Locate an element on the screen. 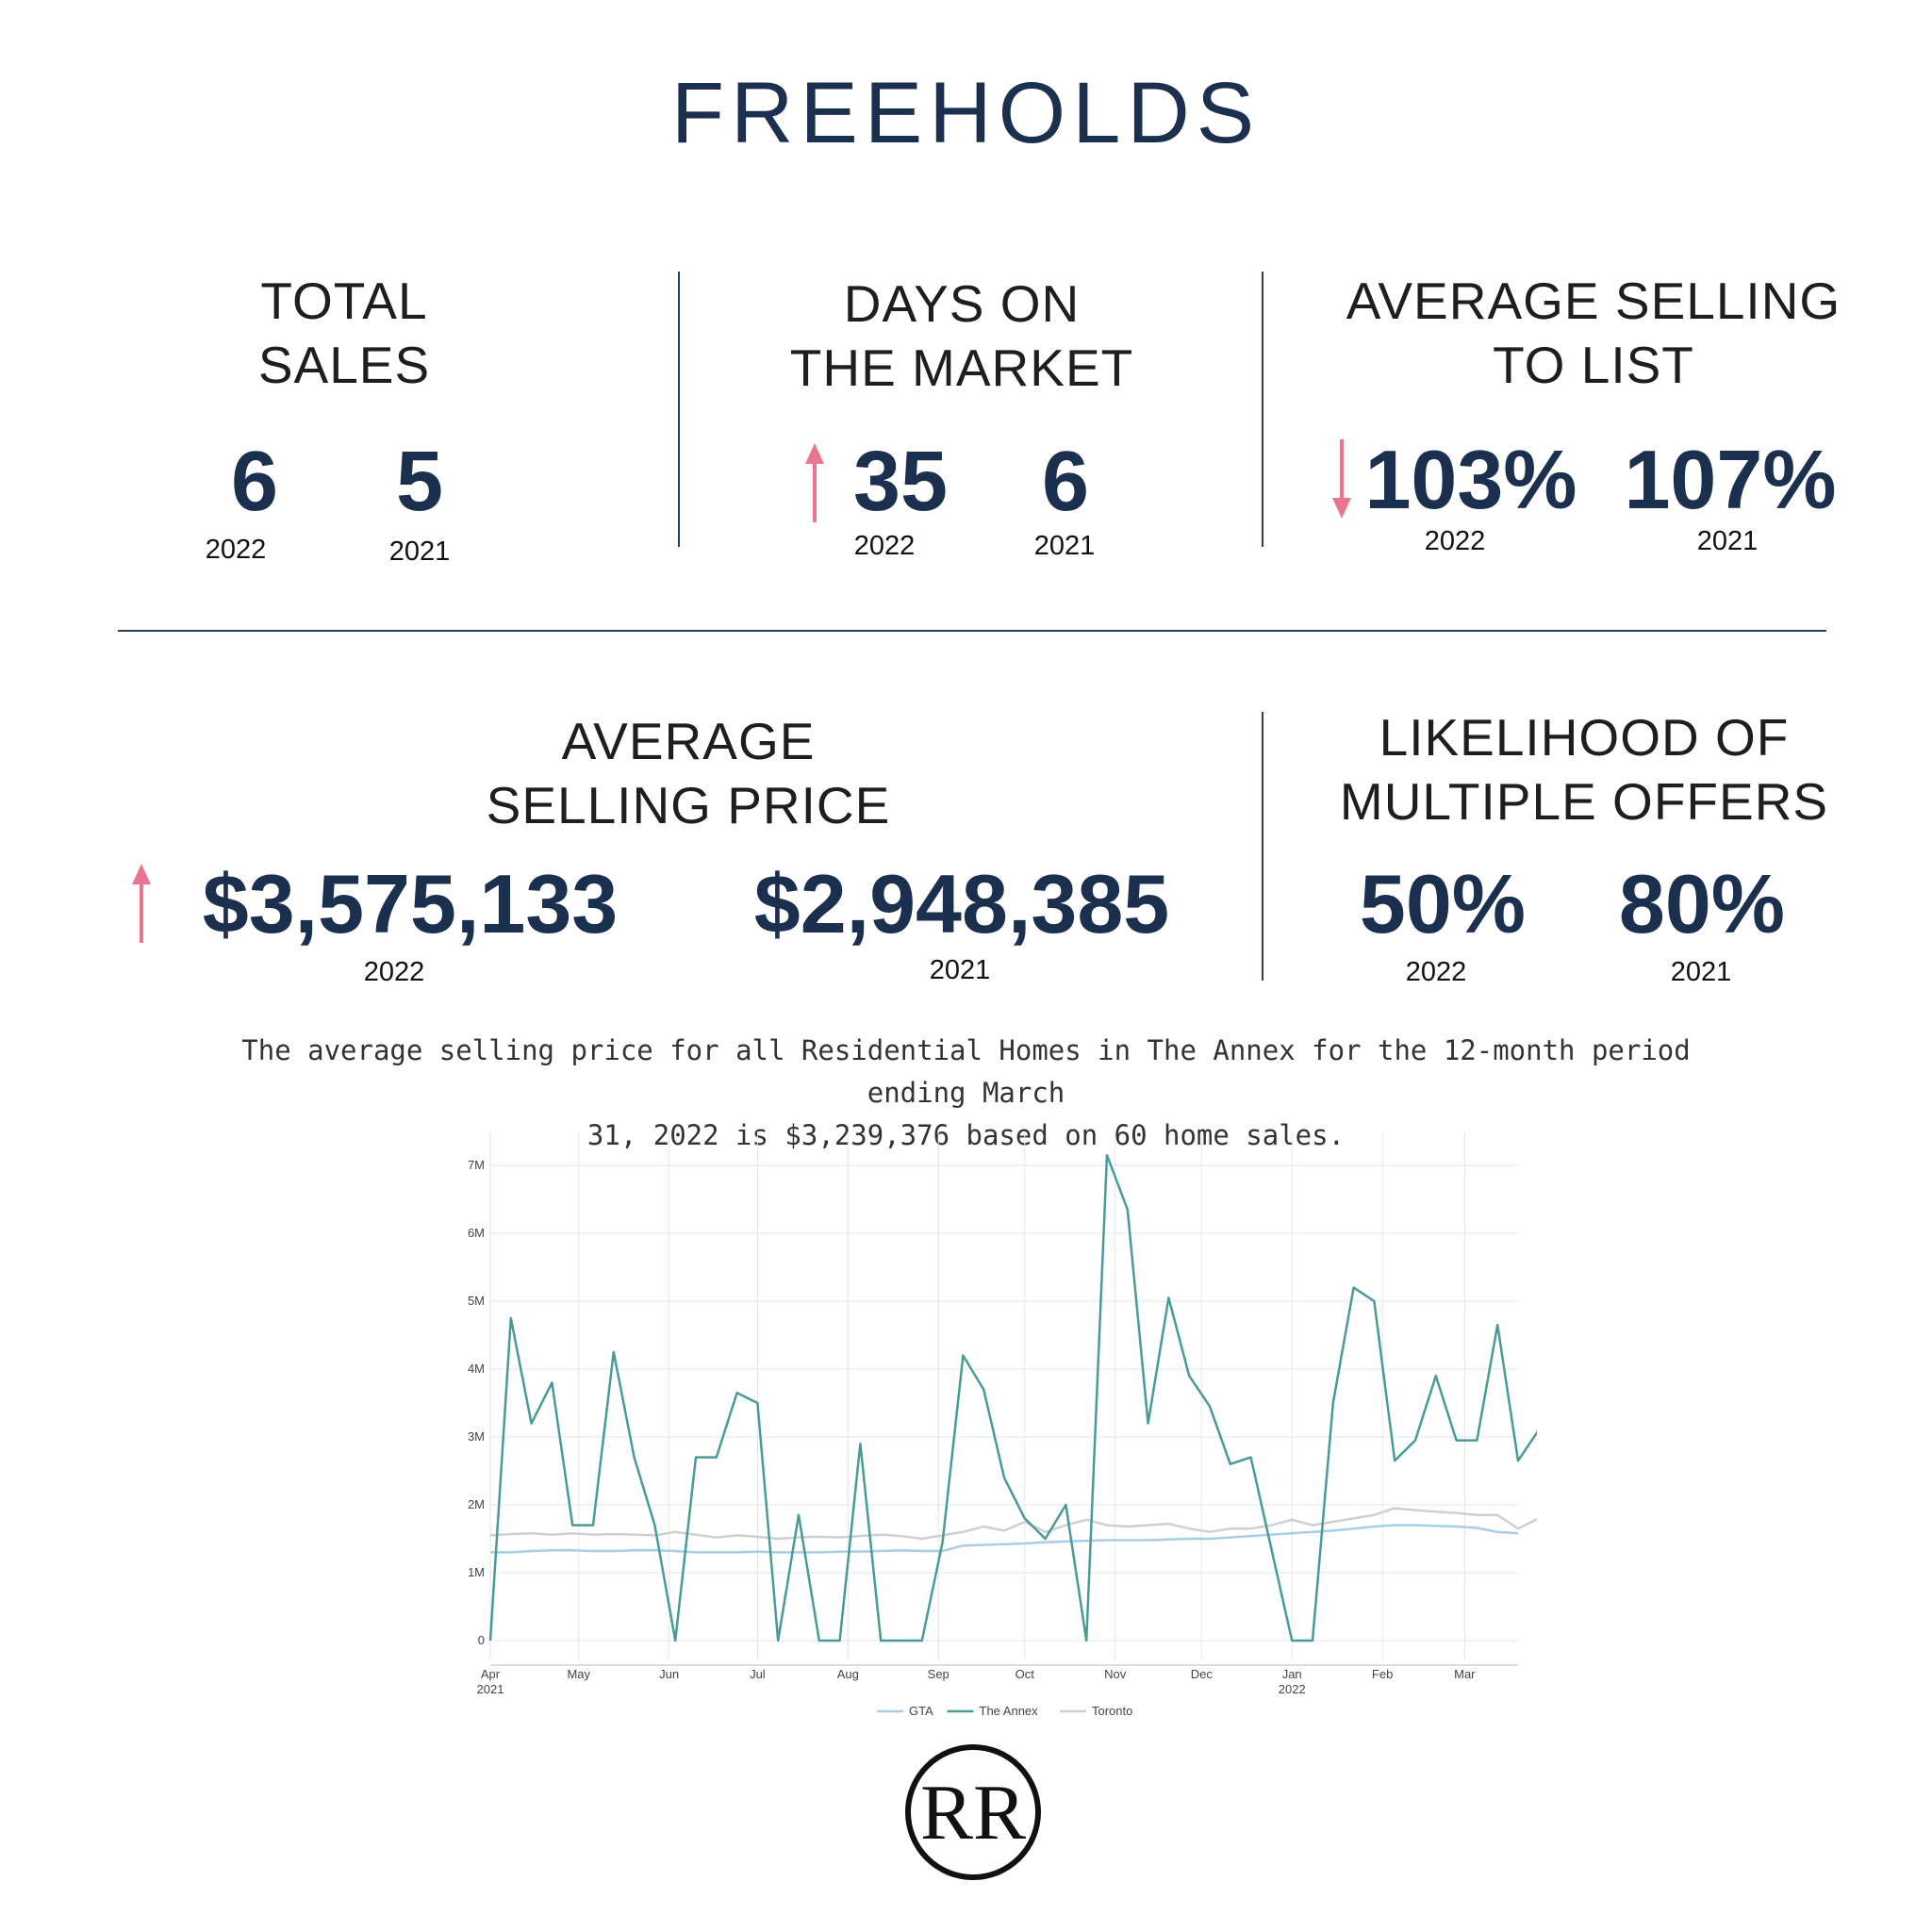 Image resolution: width=1932 pixels, height=1931 pixels. x-tick-label: Aug is located at coordinates (848, 1674).